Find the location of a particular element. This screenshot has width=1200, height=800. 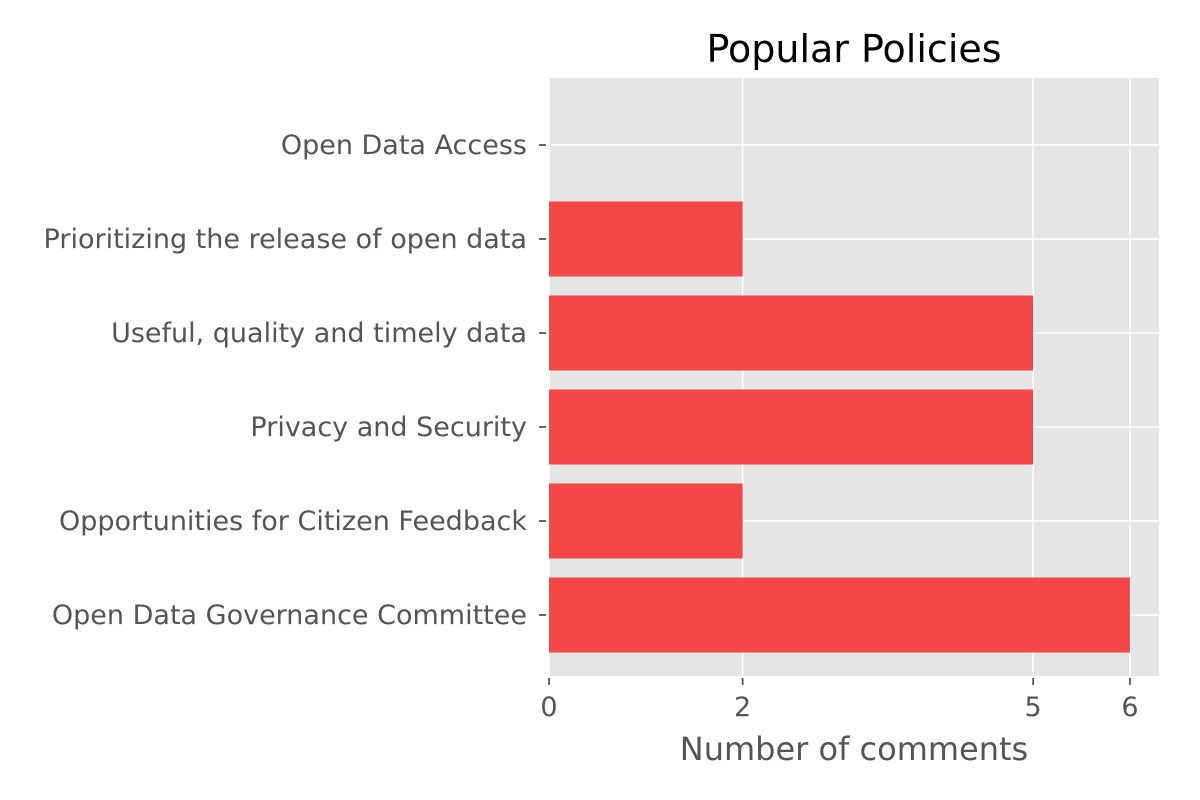

x-axis-ticks: 0 2 5 6 is located at coordinates (839, 700).